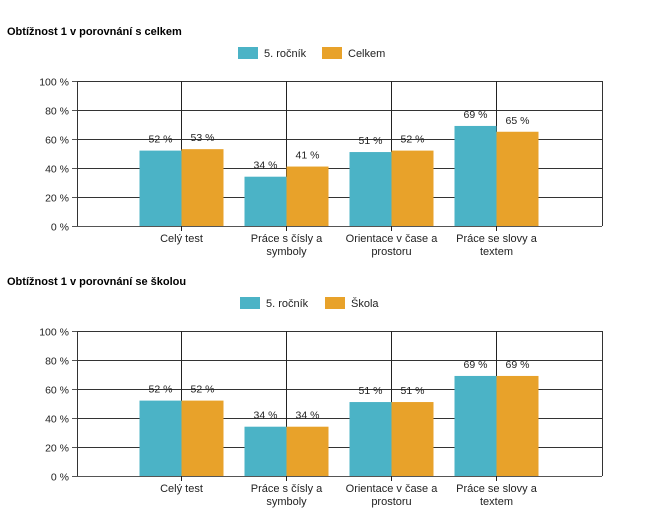  Describe the element at coordinates (96, 282) in the screenshot. I see `chart-title: Obtížnost 1 v porovnání se školou` at that location.